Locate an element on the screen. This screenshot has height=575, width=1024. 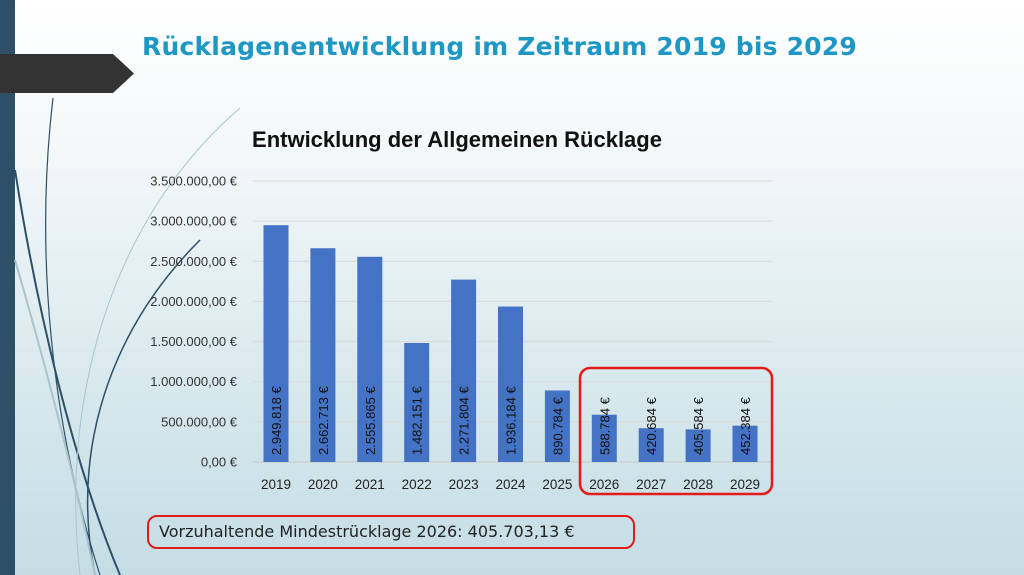
bar-2020 is located at coordinates (323, 355).